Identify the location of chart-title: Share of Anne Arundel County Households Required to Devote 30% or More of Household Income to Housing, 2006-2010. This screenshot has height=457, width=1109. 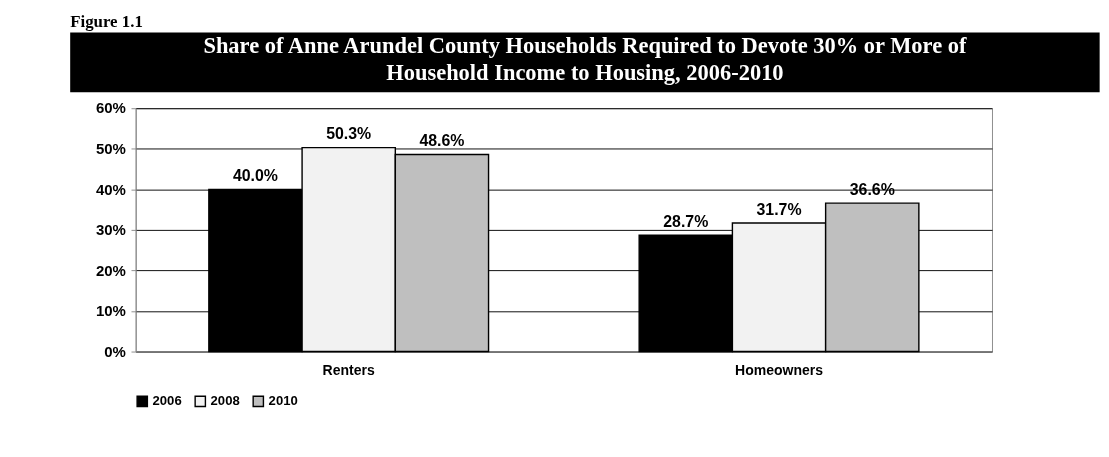
(585, 59).